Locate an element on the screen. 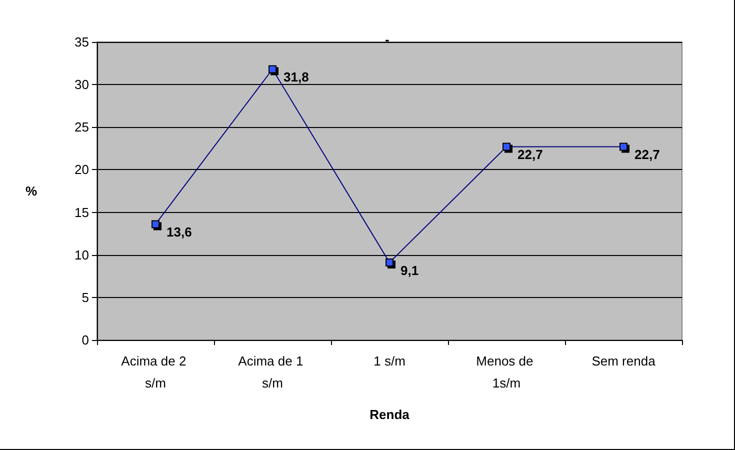 This screenshot has width=735, height=450. x-axis-title: Renda is located at coordinates (390, 414).